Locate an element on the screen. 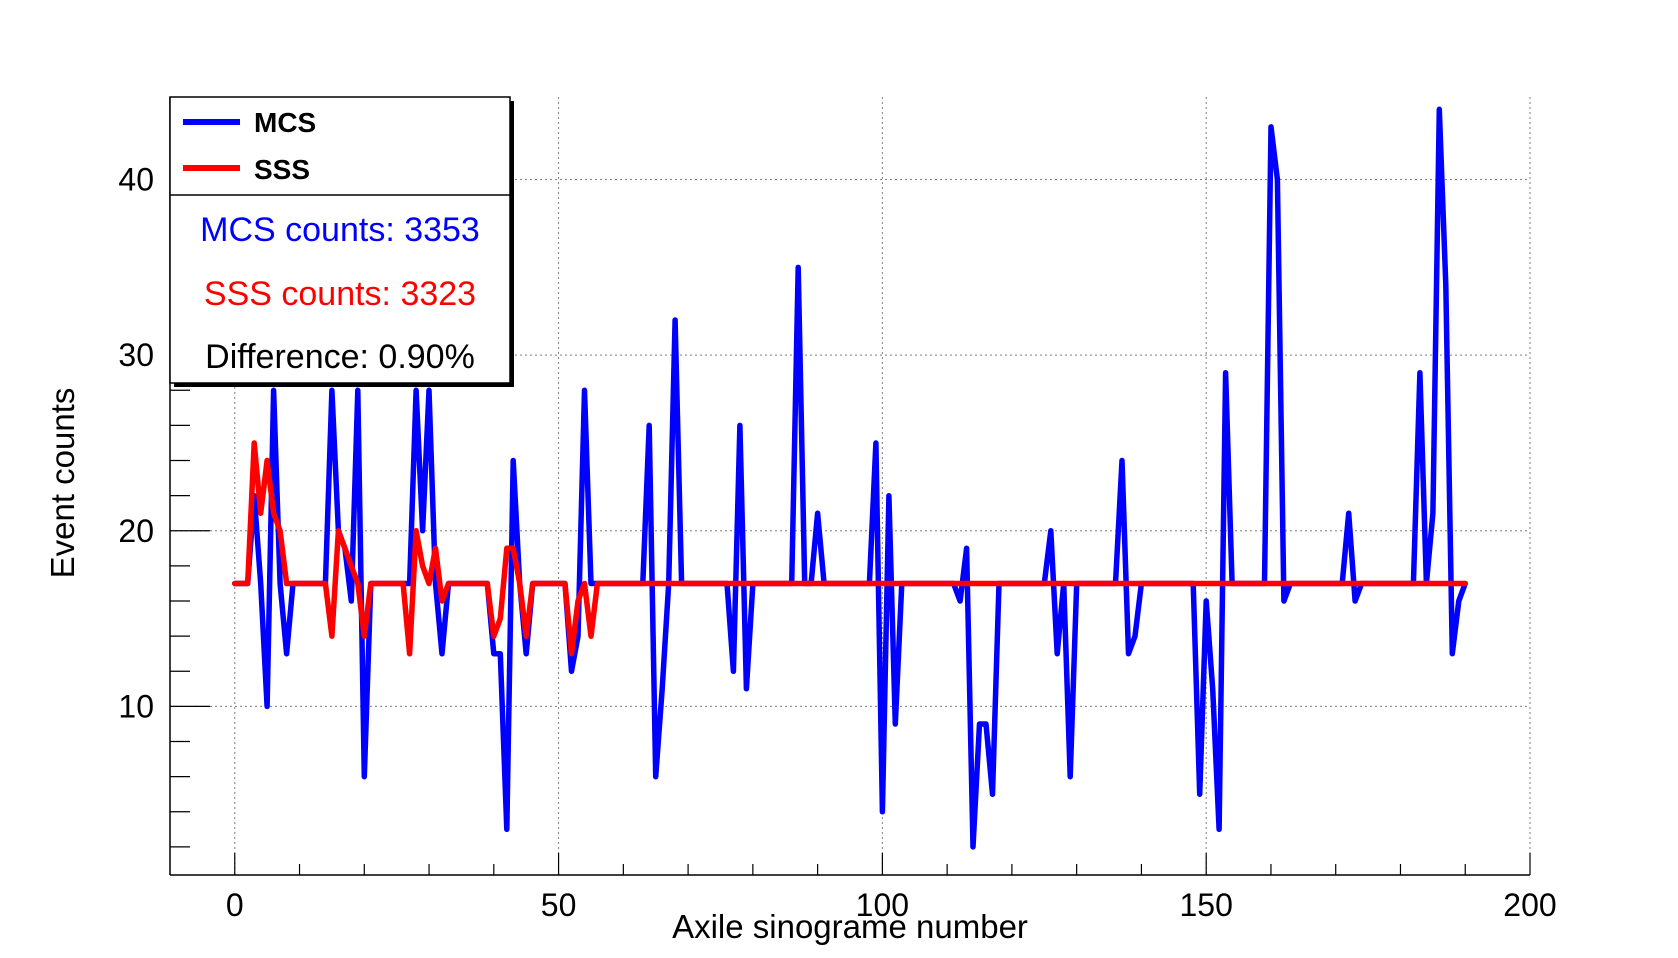 The width and height of the screenshot is (1678, 958). y-tick-label: 40 is located at coordinates (136, 180).